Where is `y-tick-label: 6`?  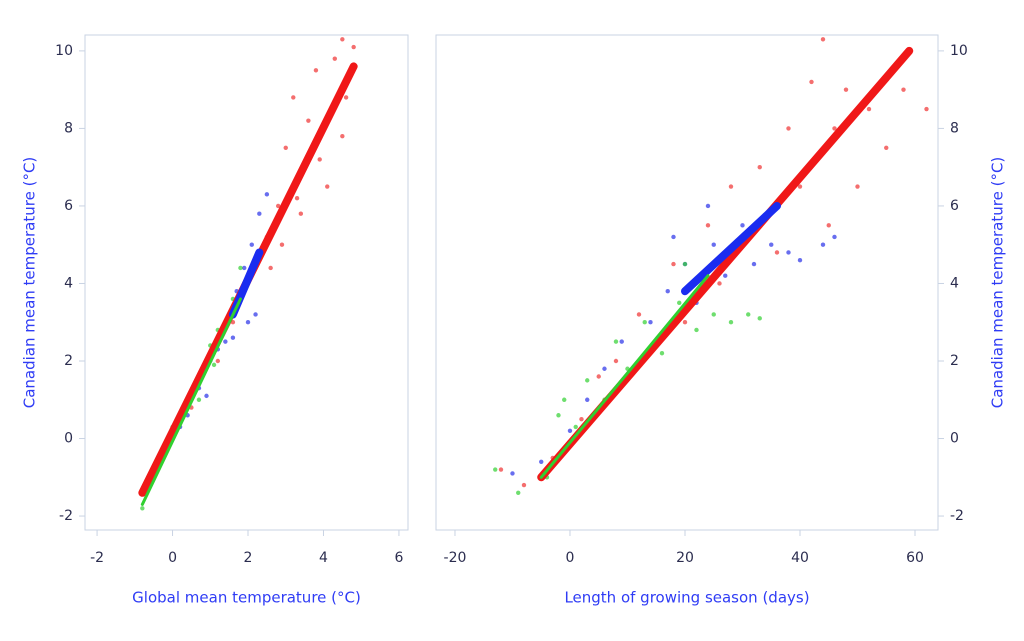
y-tick-label: 6 is located at coordinates (954, 206).